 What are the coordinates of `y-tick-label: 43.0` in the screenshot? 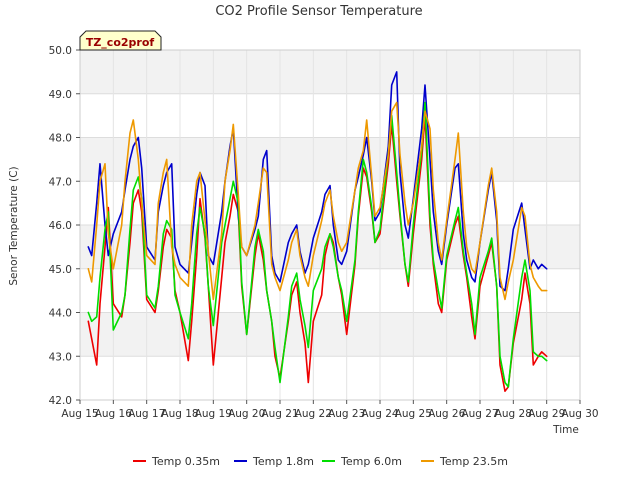 It's located at (60, 357).